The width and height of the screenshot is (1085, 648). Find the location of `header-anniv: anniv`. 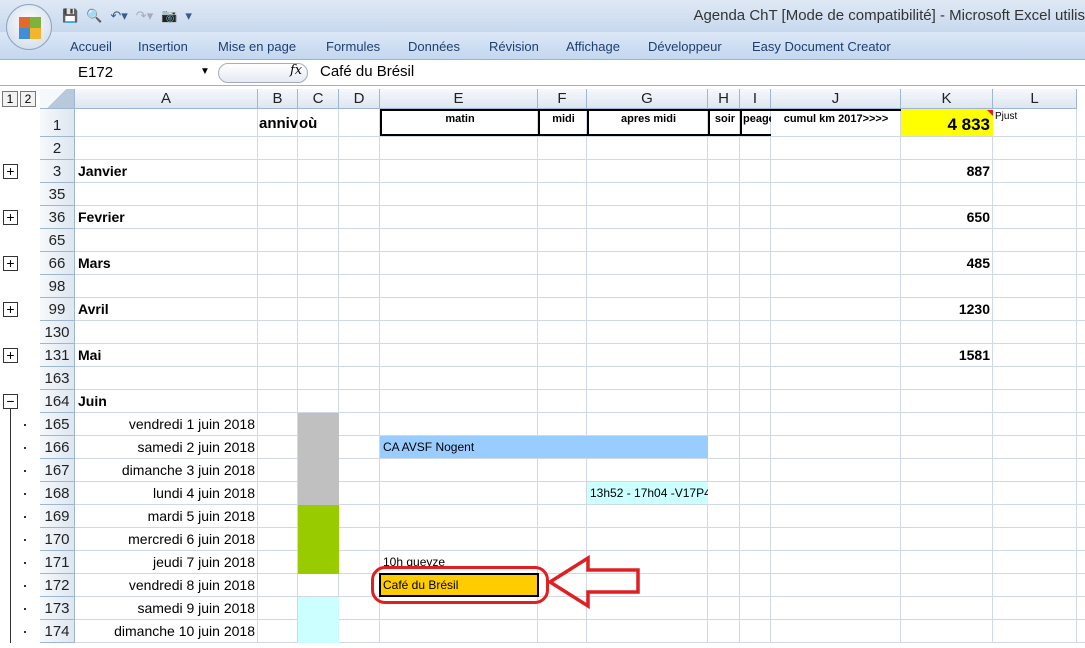

header-anniv: anniv is located at coordinates (278, 123).